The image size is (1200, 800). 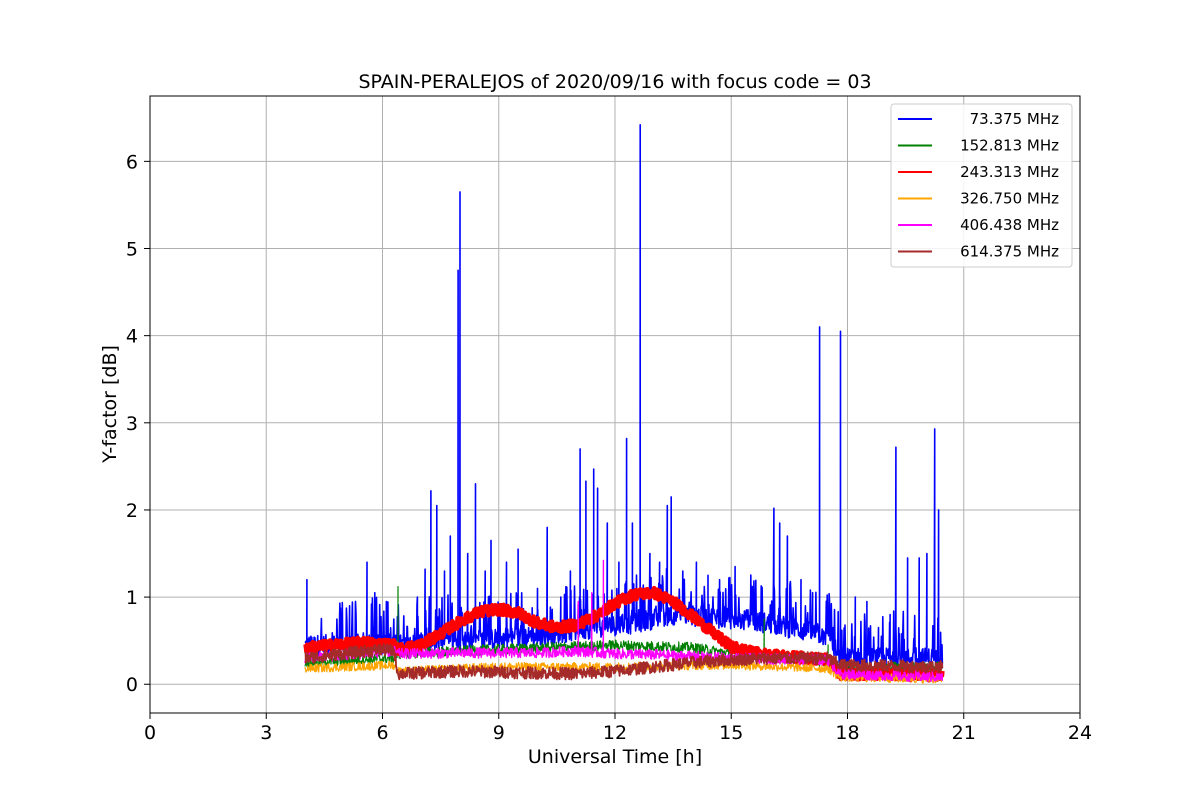 What do you see at coordinates (132, 424) in the screenshot?
I see `y-tick-label: 3` at bounding box center [132, 424].